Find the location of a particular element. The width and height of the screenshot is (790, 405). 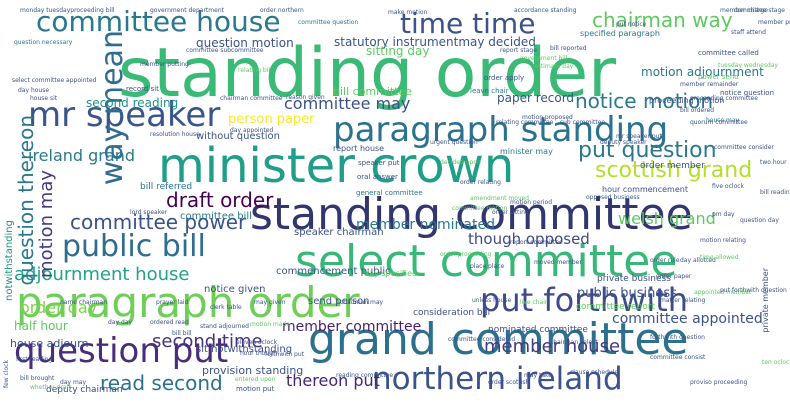

word-leave-chair: leave chair is located at coordinates (489, 91).